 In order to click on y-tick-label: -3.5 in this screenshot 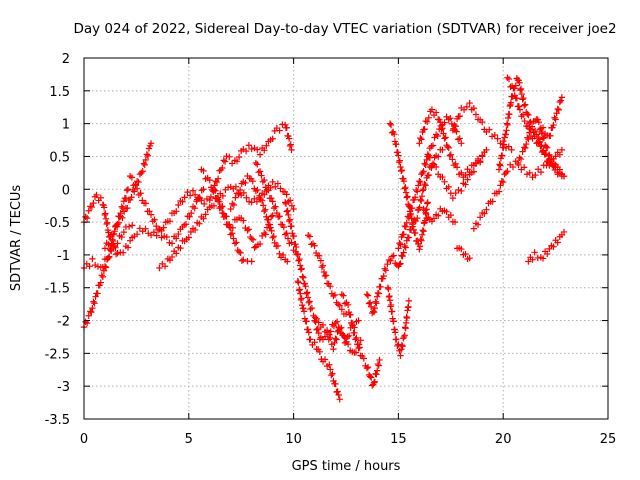, I will do `click(57, 420)`.